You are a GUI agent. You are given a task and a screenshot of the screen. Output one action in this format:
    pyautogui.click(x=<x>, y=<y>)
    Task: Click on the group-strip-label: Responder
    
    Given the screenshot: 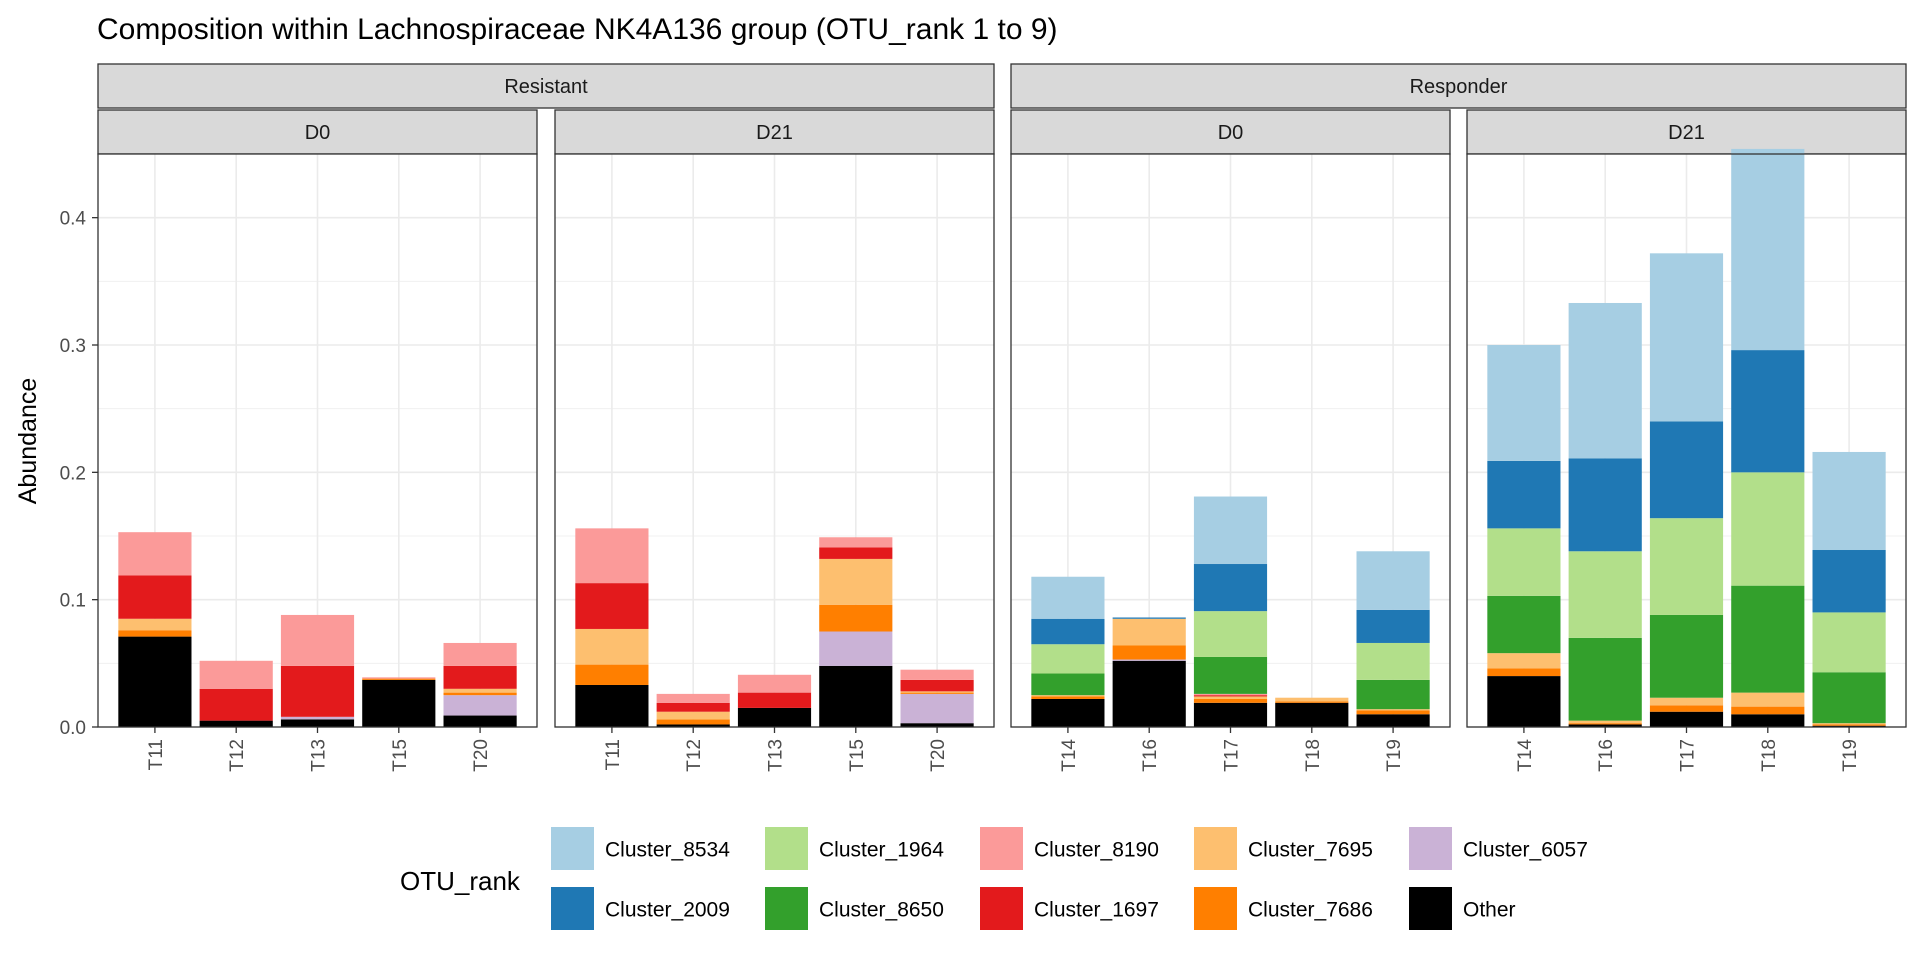 What is the action you would take?
    pyautogui.click(x=1459, y=87)
    